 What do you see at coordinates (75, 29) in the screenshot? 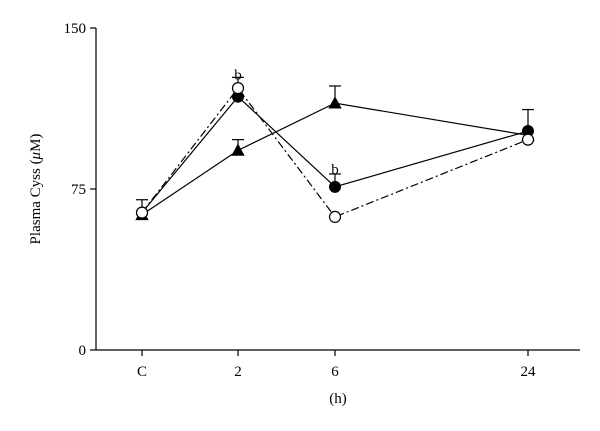
I see `y-tick-label: 150` at bounding box center [75, 29].